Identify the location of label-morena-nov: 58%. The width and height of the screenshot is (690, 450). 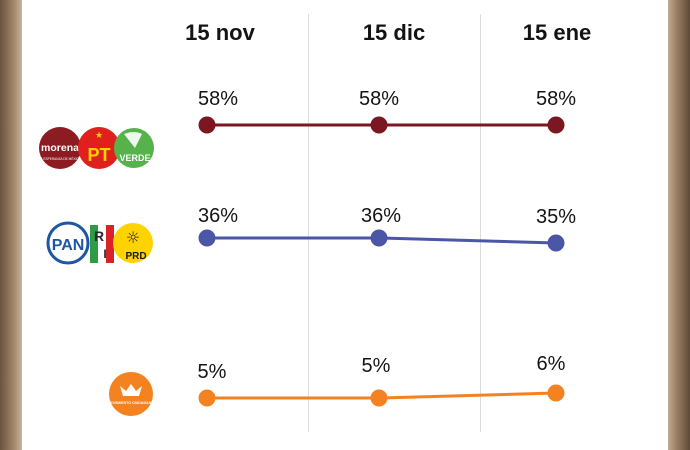
(218, 99).